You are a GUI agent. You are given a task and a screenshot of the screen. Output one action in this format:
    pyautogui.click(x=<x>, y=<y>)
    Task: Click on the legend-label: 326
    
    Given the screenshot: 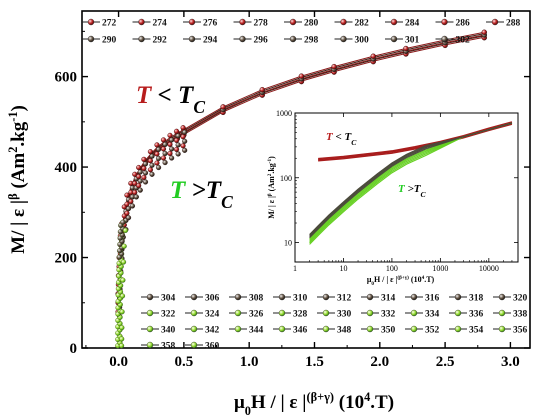 What is the action you would take?
    pyautogui.click(x=256, y=315)
    